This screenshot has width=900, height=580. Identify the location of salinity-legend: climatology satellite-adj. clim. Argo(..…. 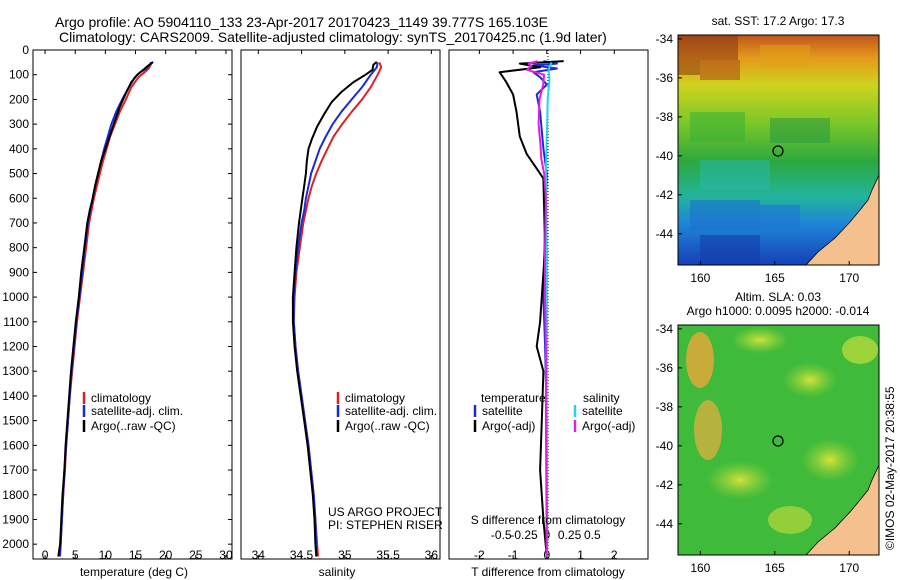
(386, 412).